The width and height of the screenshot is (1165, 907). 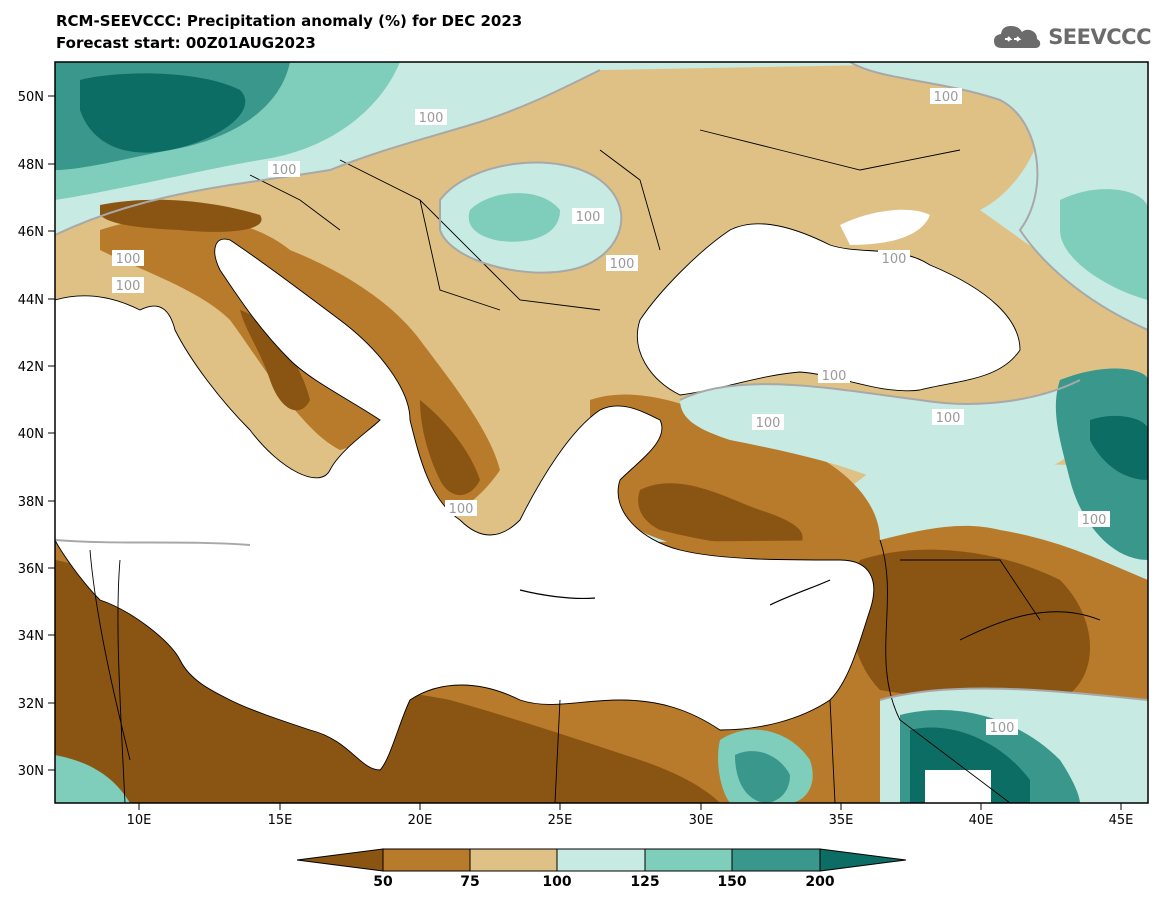 I want to click on lon-label: 40E, so click(x=981, y=820).